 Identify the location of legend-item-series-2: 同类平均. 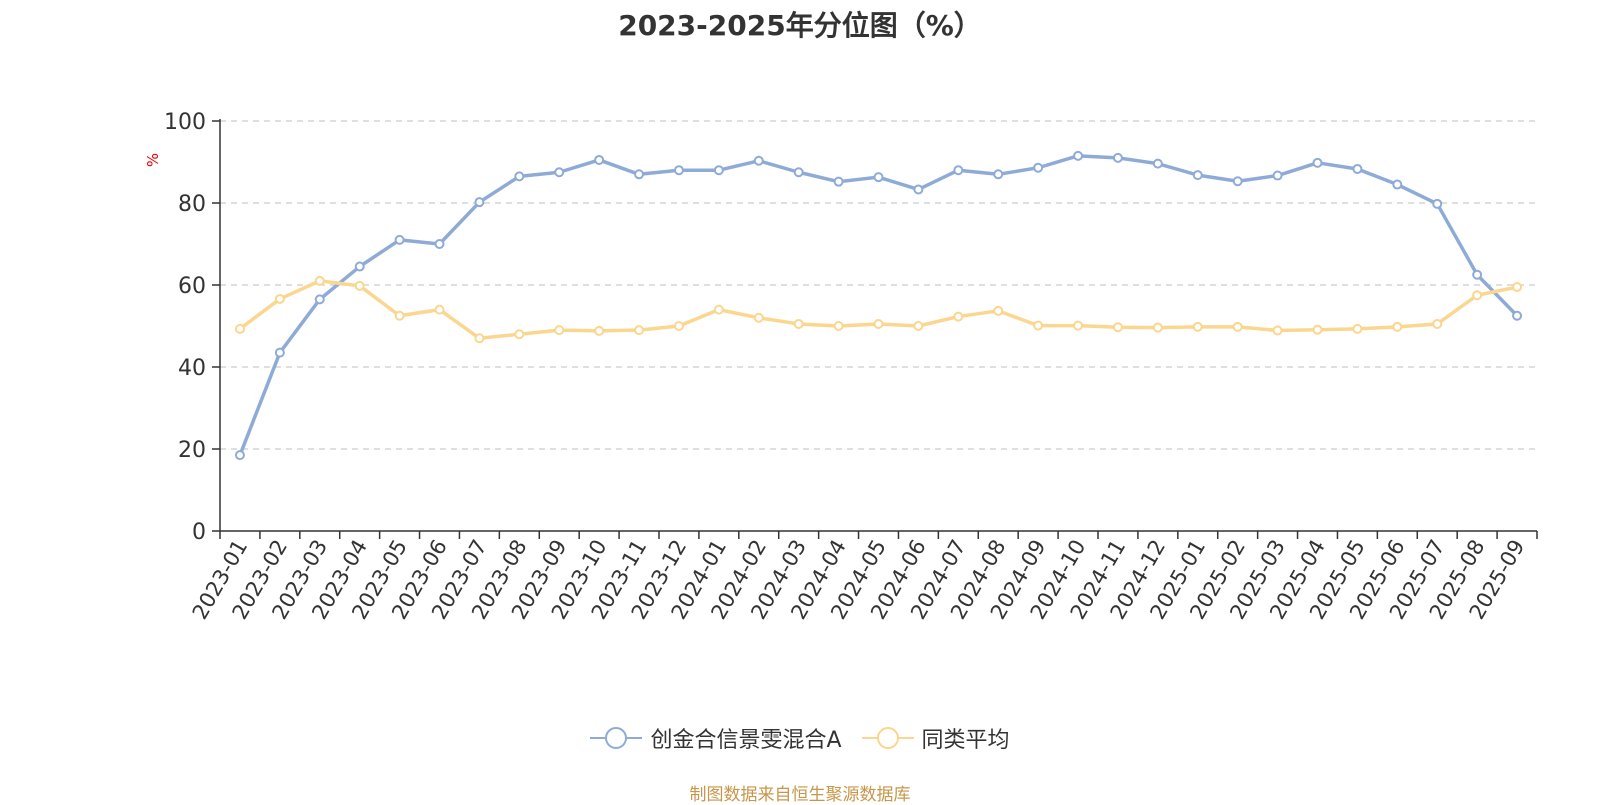
(935, 738).